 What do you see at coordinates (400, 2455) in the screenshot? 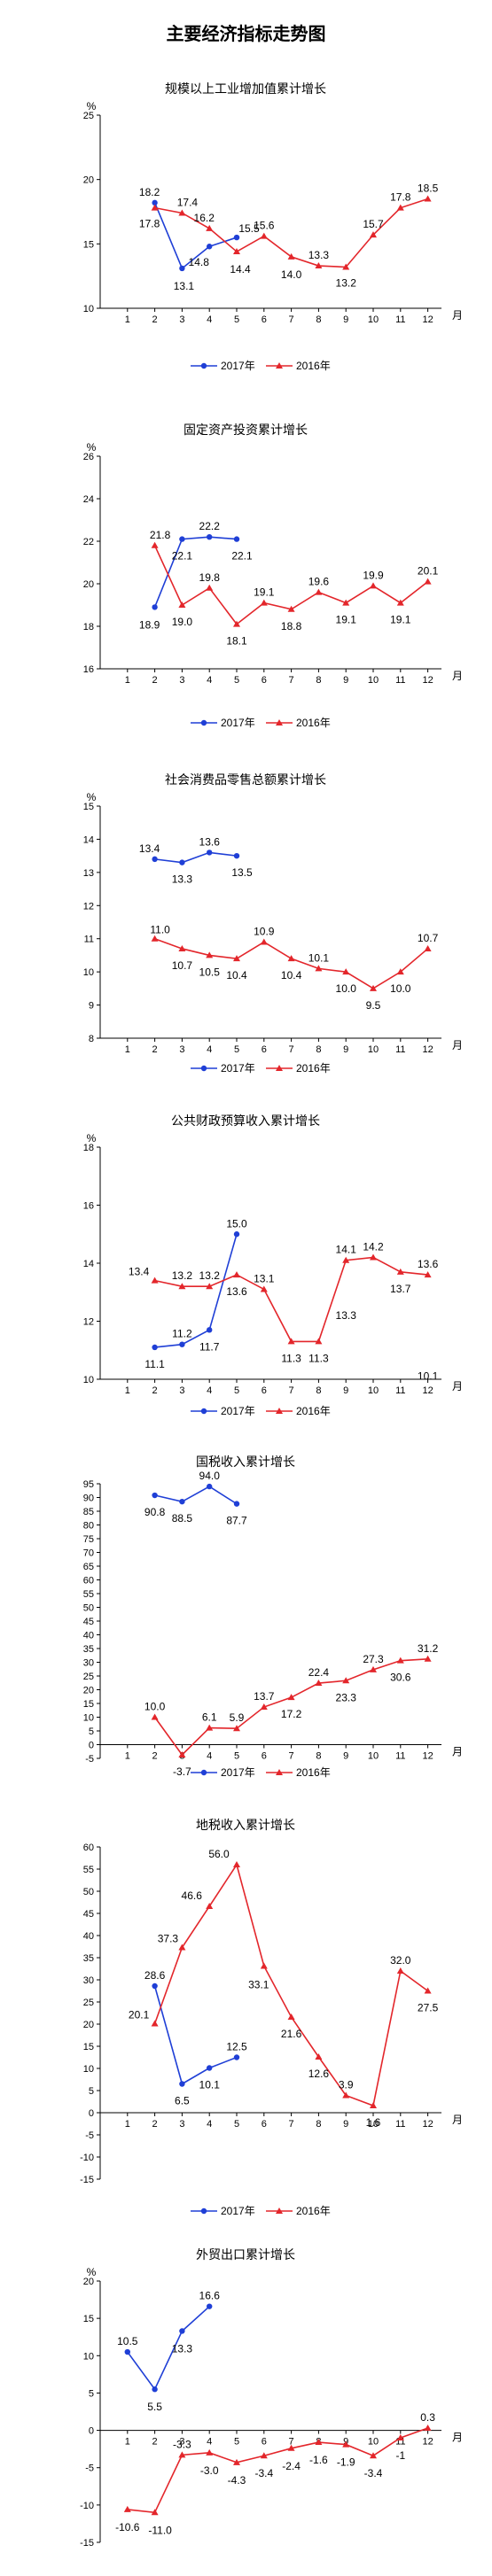
I see `data-label: -1` at bounding box center [400, 2455].